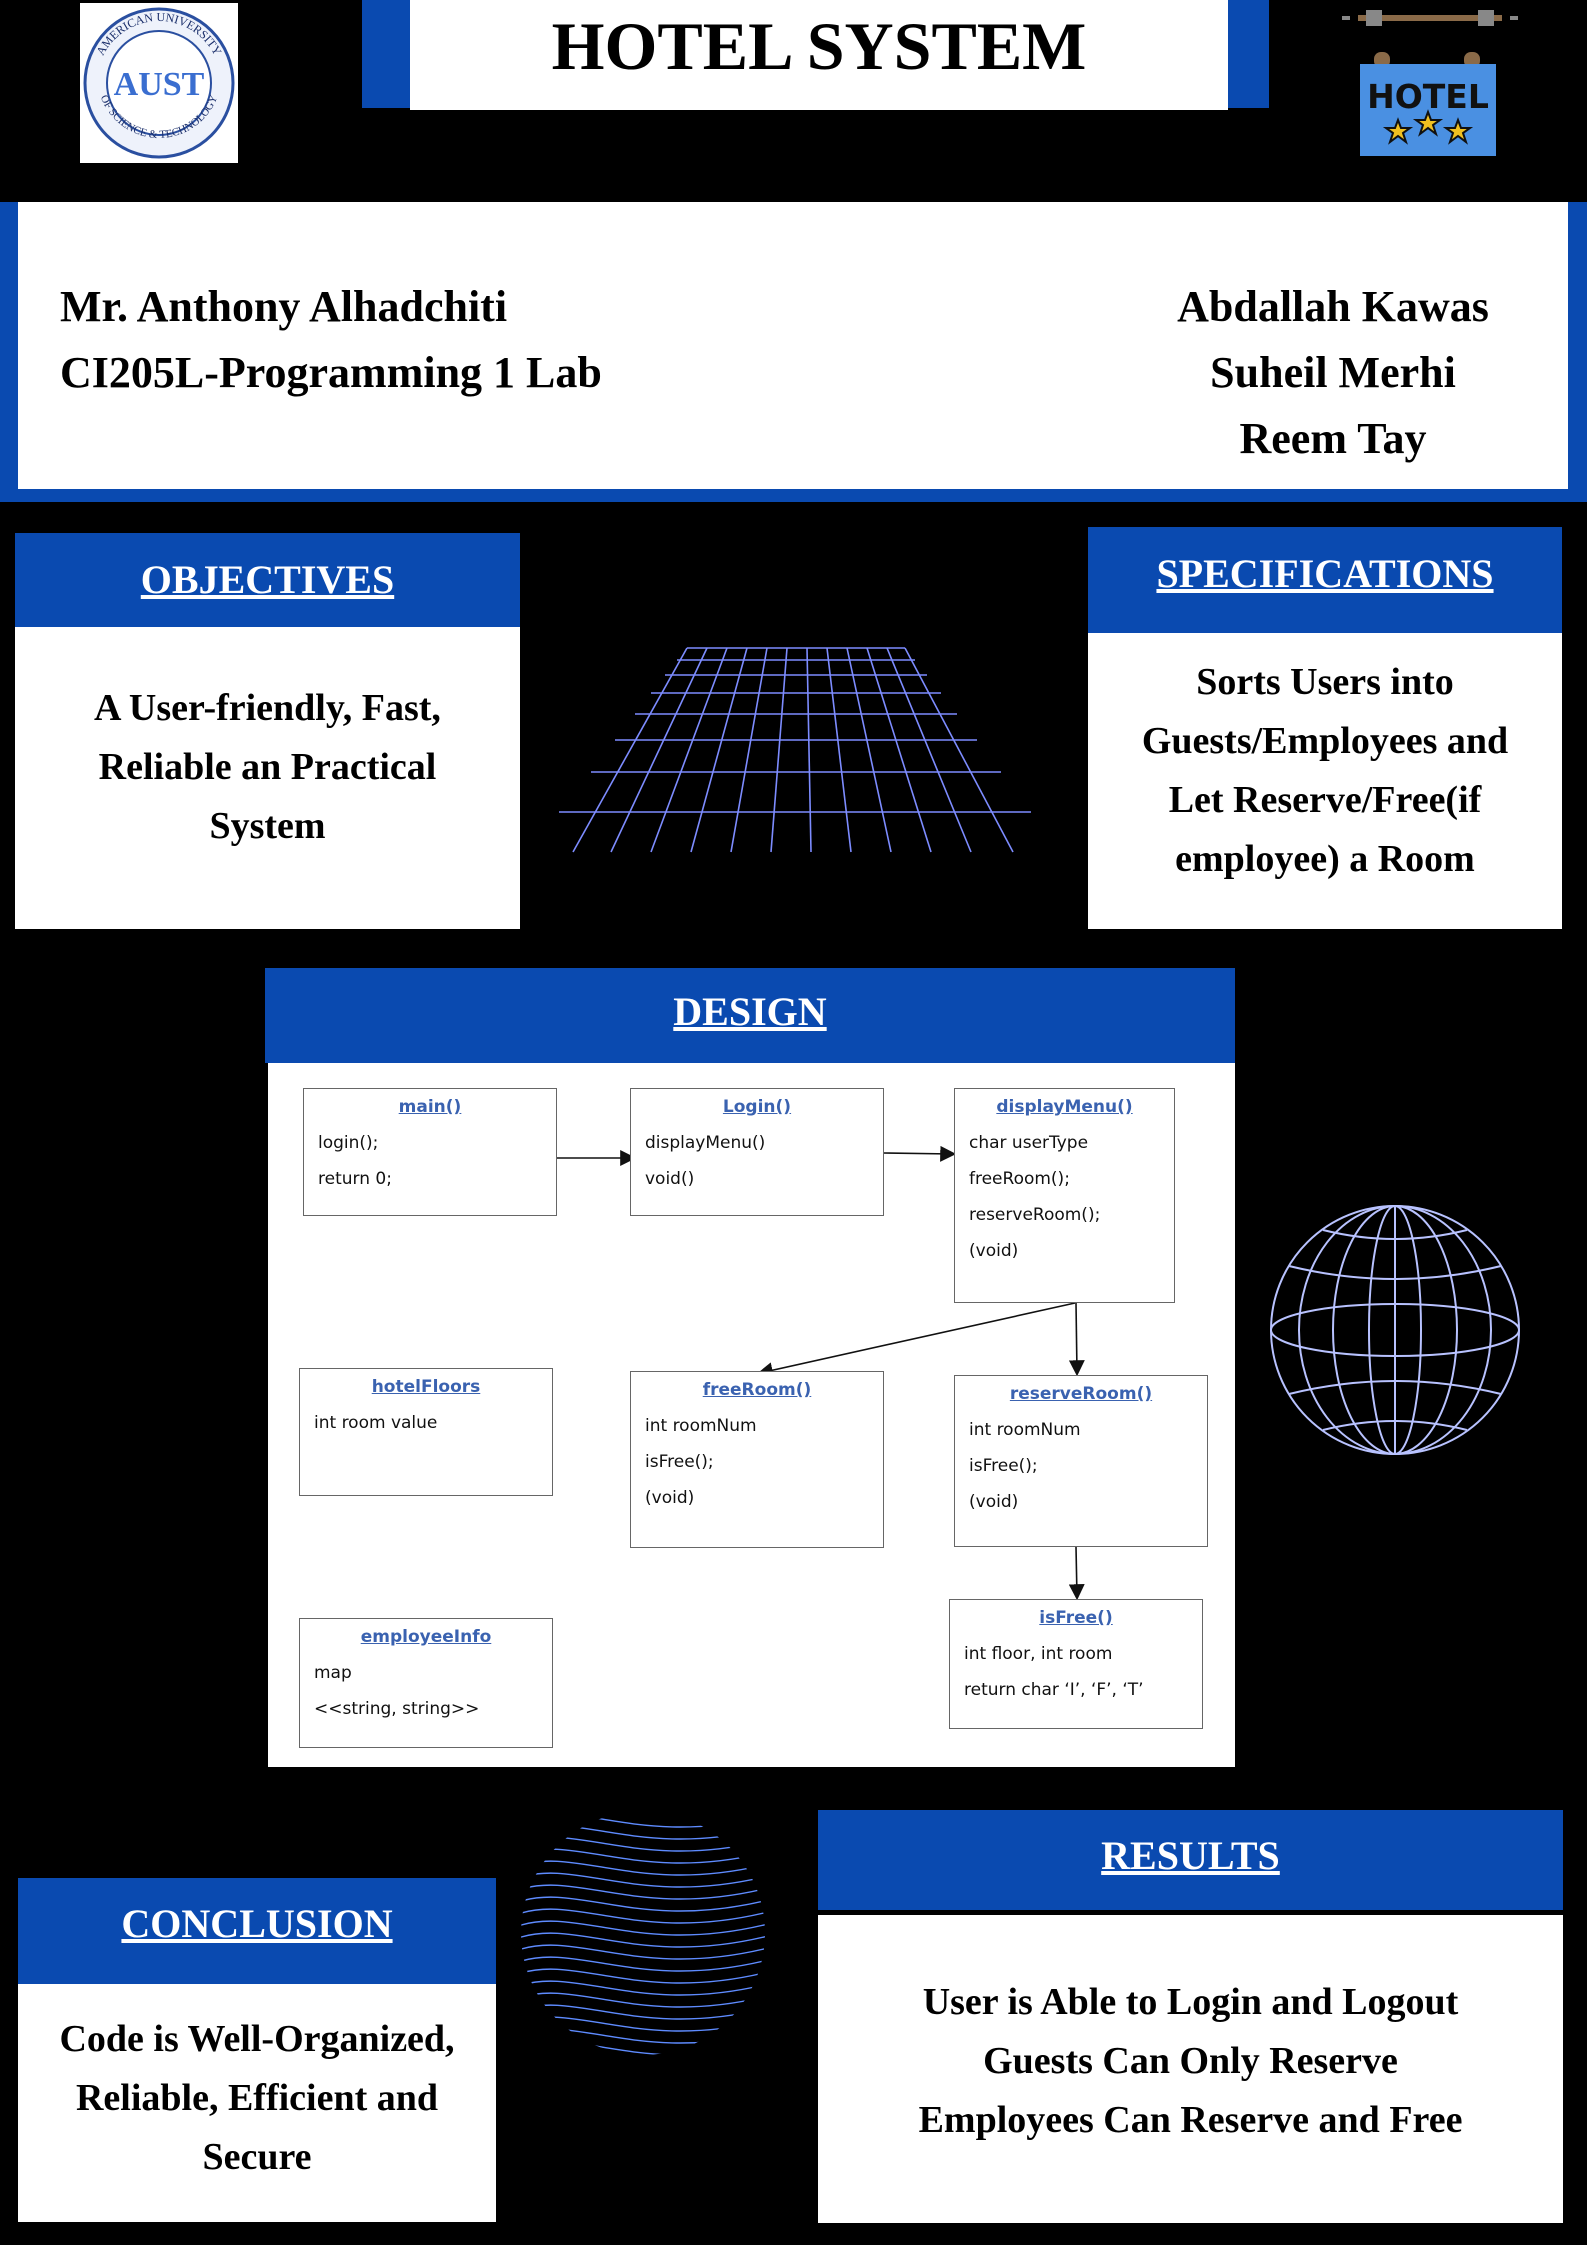 This screenshot has width=1587, height=2245. I want to click on uml-box-row: map, so click(333, 1673).